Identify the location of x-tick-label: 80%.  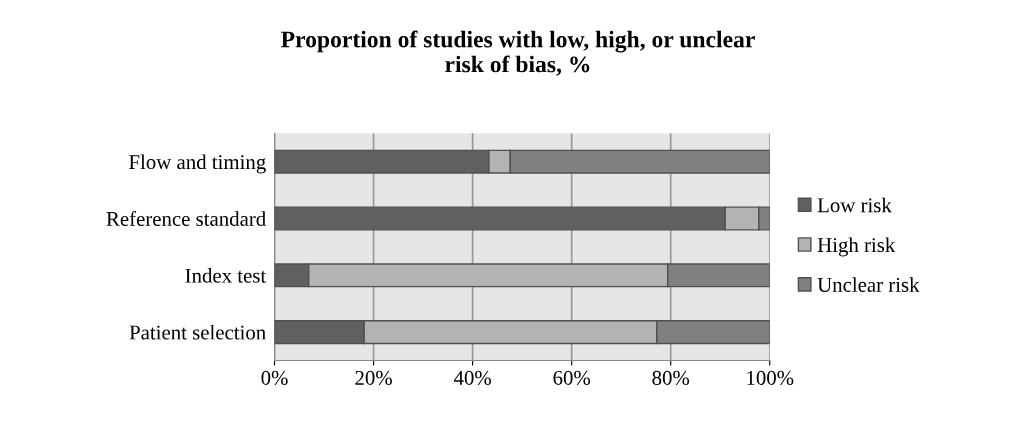
(671, 377).